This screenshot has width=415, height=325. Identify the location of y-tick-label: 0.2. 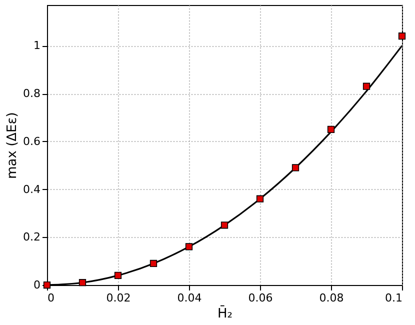
(31, 237).